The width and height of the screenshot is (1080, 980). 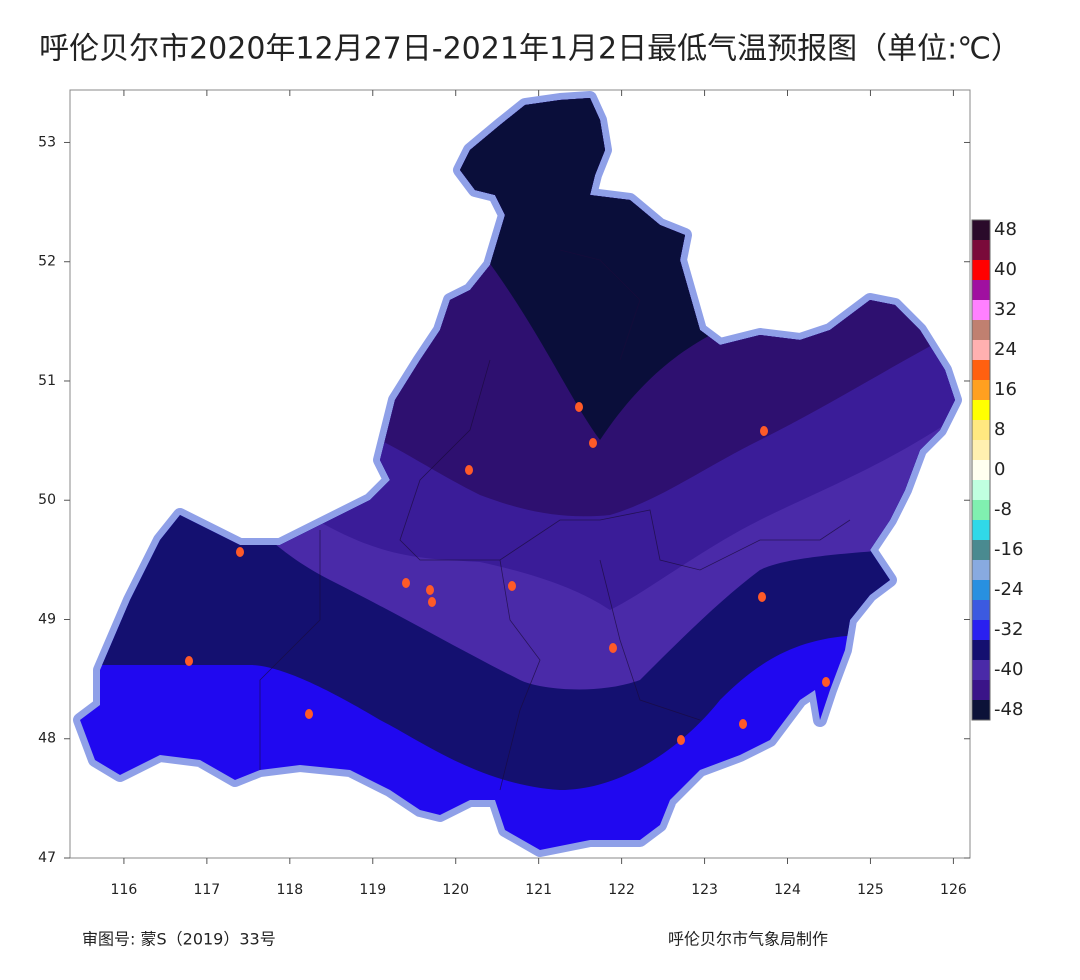 I want to click on x-tick-label: 124, so click(x=787, y=890).